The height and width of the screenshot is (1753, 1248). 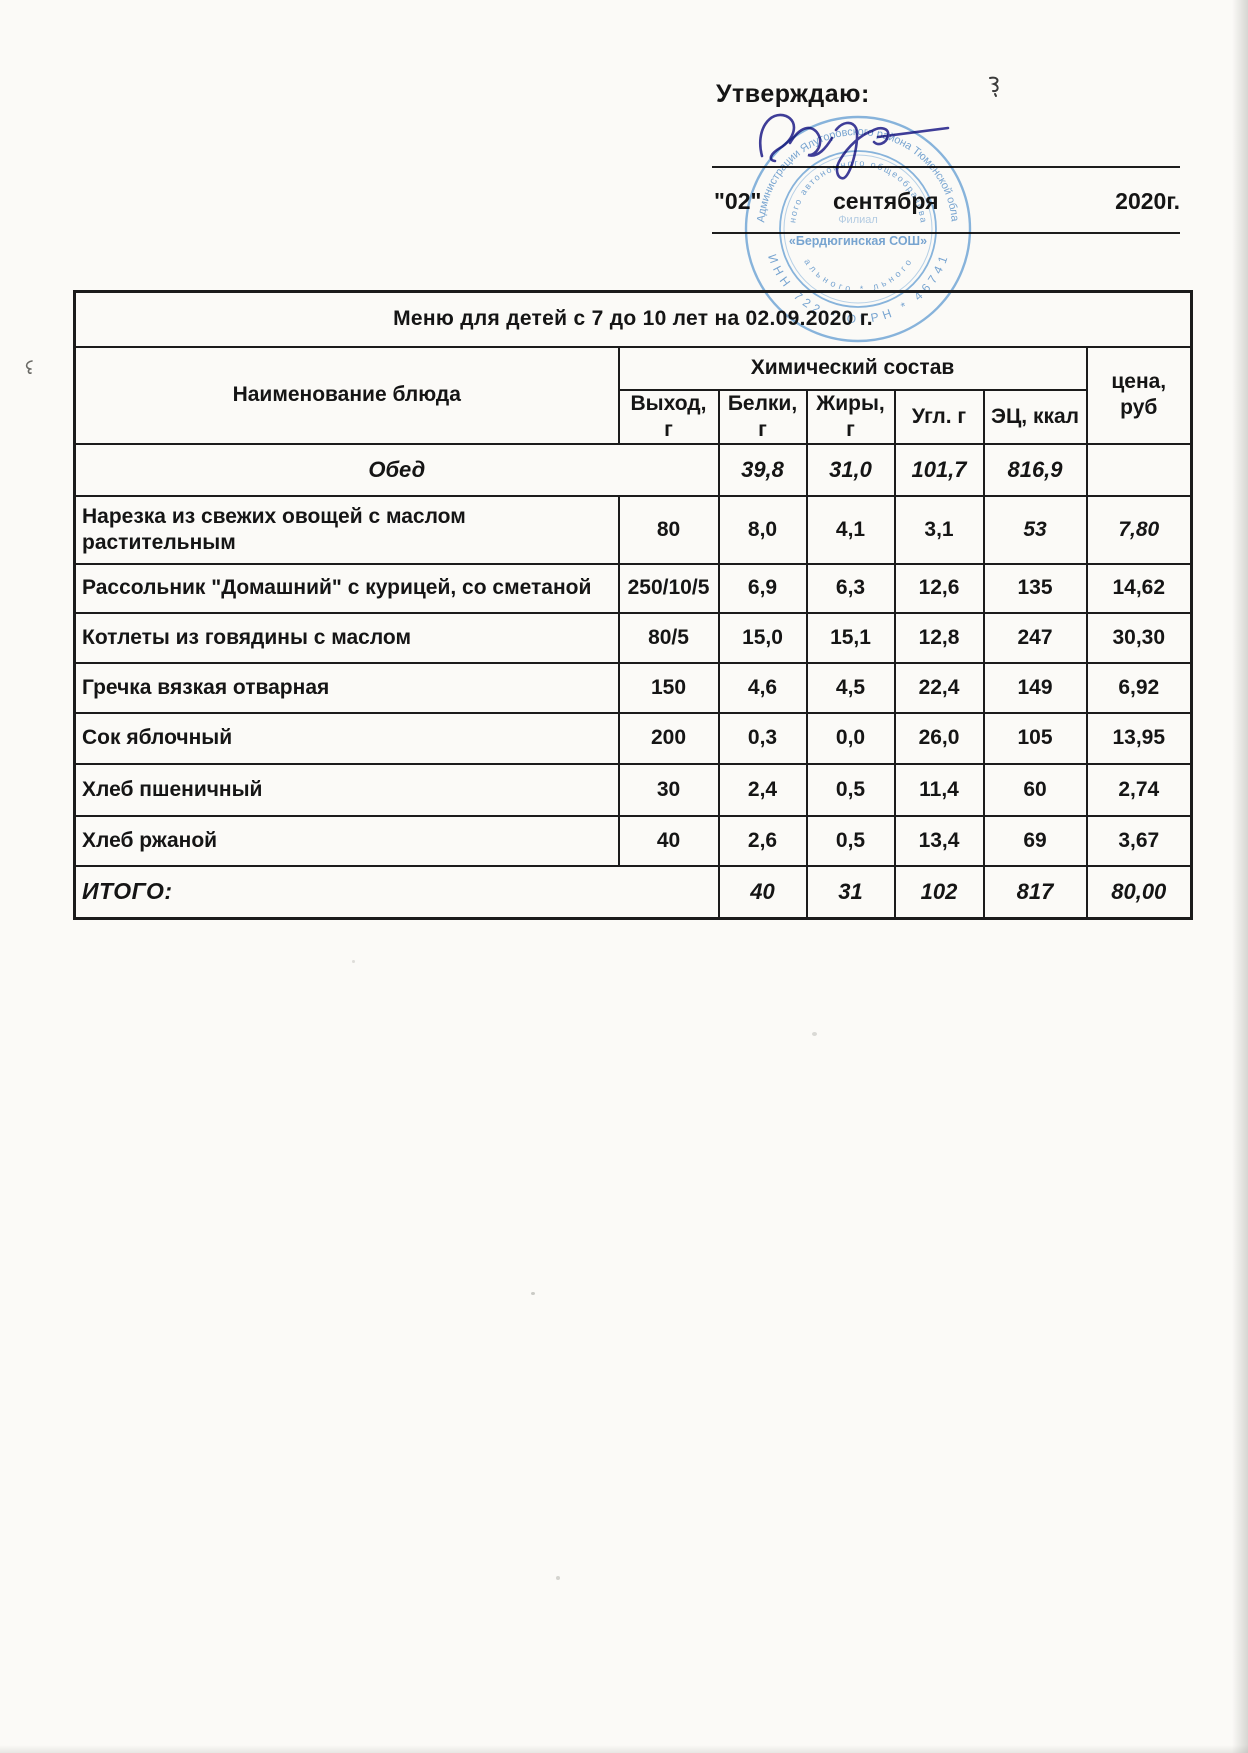 What do you see at coordinates (939, 688) in the screenshot?
I see `dish-carbs: 22,4` at bounding box center [939, 688].